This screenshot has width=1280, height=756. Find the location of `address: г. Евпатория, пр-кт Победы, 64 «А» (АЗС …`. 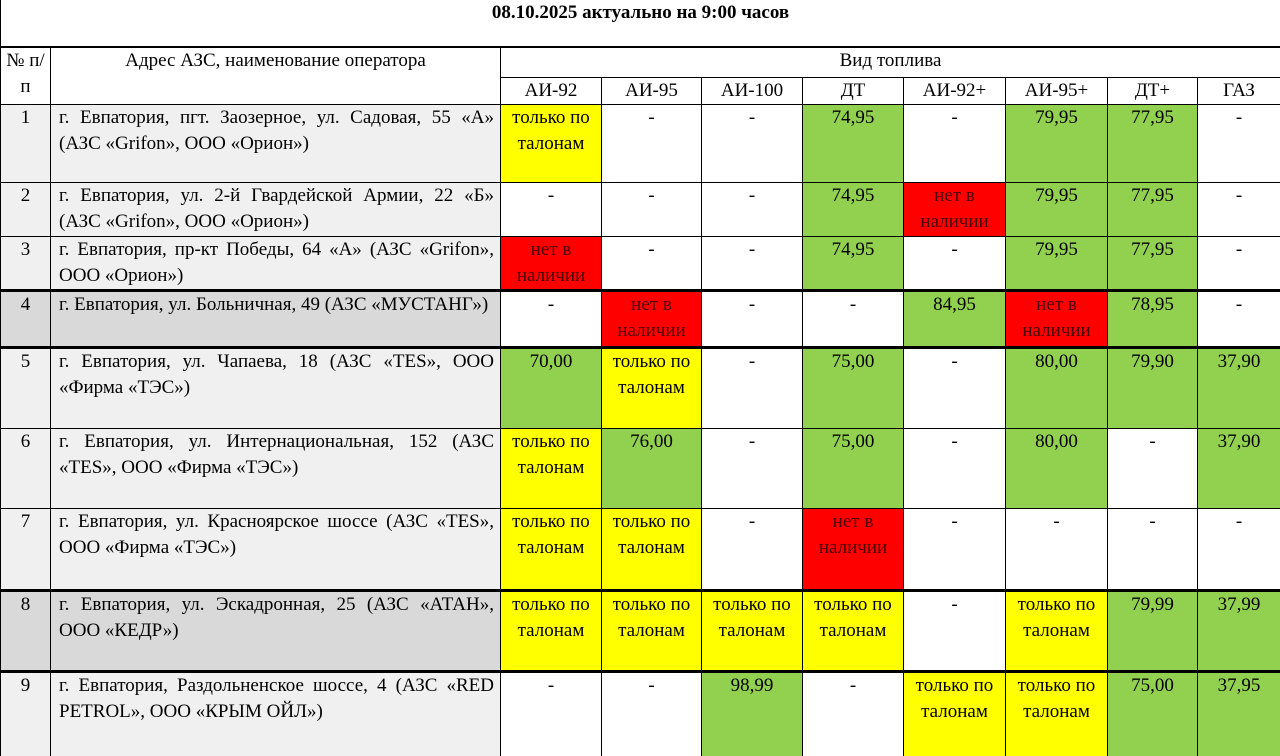

address: г. Евпатория, пр-кт Победы, 64 «А» (АЗС … is located at coordinates (275, 263).